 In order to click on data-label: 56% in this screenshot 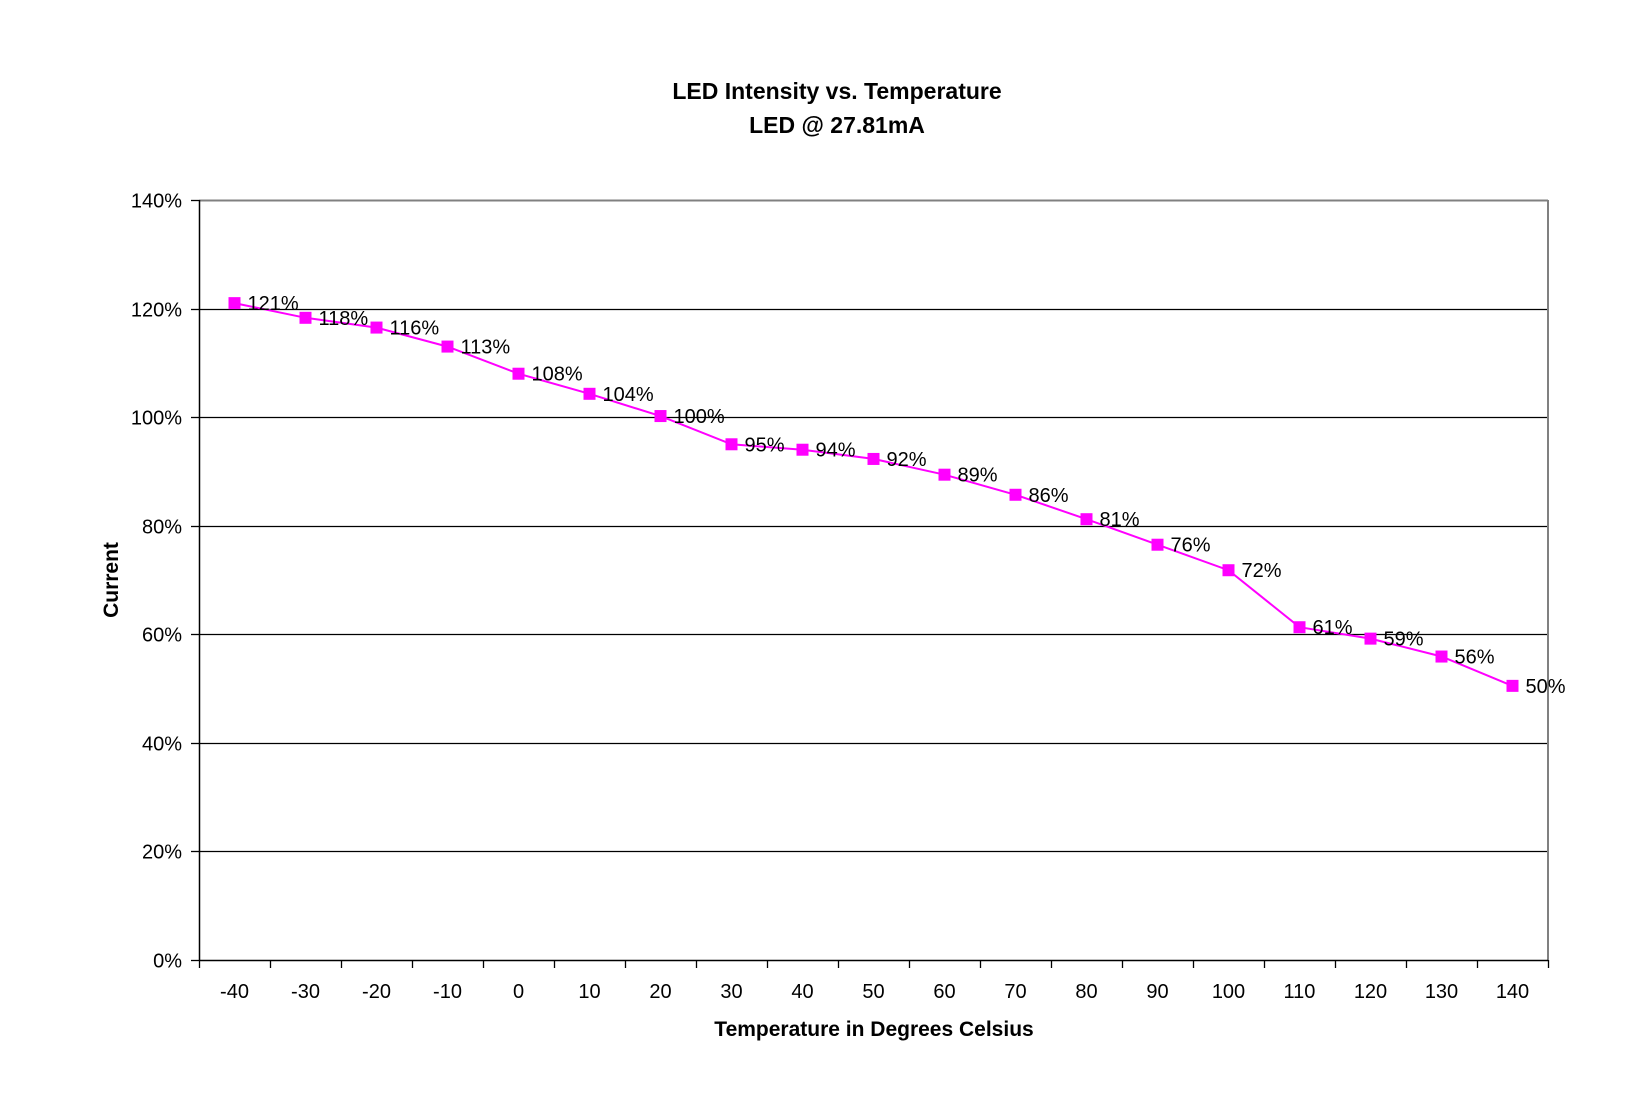, I will do `click(1475, 658)`.